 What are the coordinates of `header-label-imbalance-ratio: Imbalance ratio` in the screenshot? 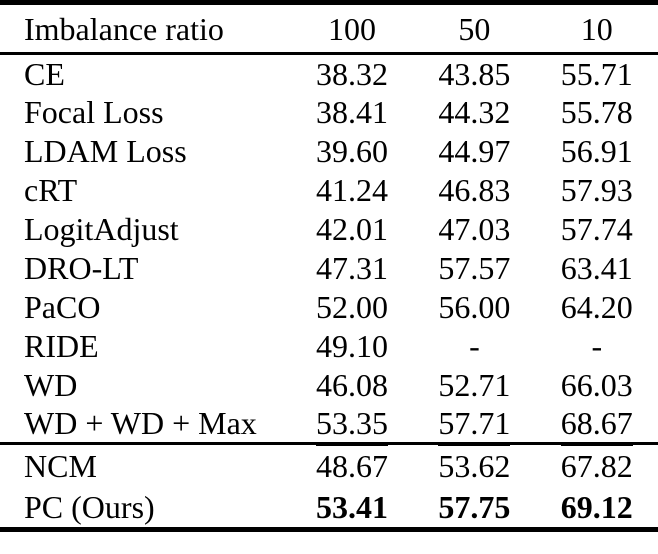 It's located at (124, 28).